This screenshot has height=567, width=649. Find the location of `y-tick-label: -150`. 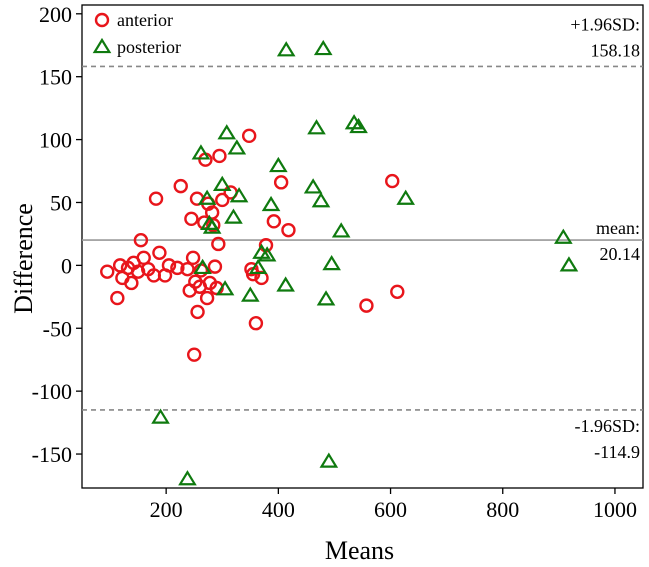

y-tick-label: -150 is located at coordinates (52, 454).